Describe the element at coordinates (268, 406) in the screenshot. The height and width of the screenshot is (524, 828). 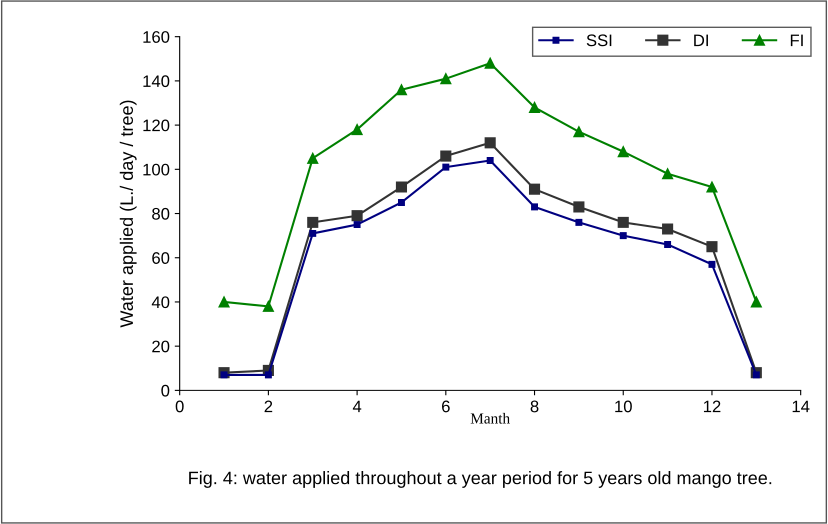
I see `x-tick-label: 2` at that location.